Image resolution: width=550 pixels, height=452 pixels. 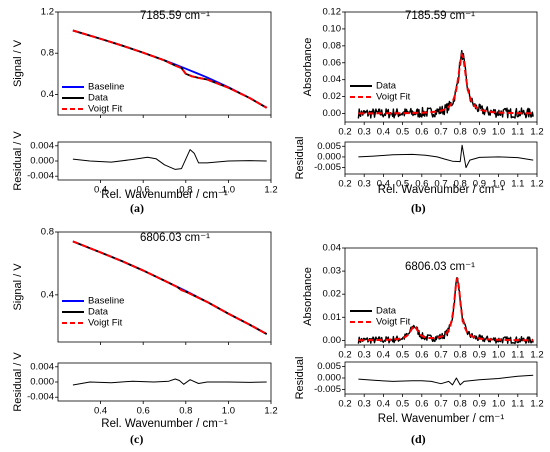 I want to click on panel-d-legend-label: Data, so click(x=386, y=311).